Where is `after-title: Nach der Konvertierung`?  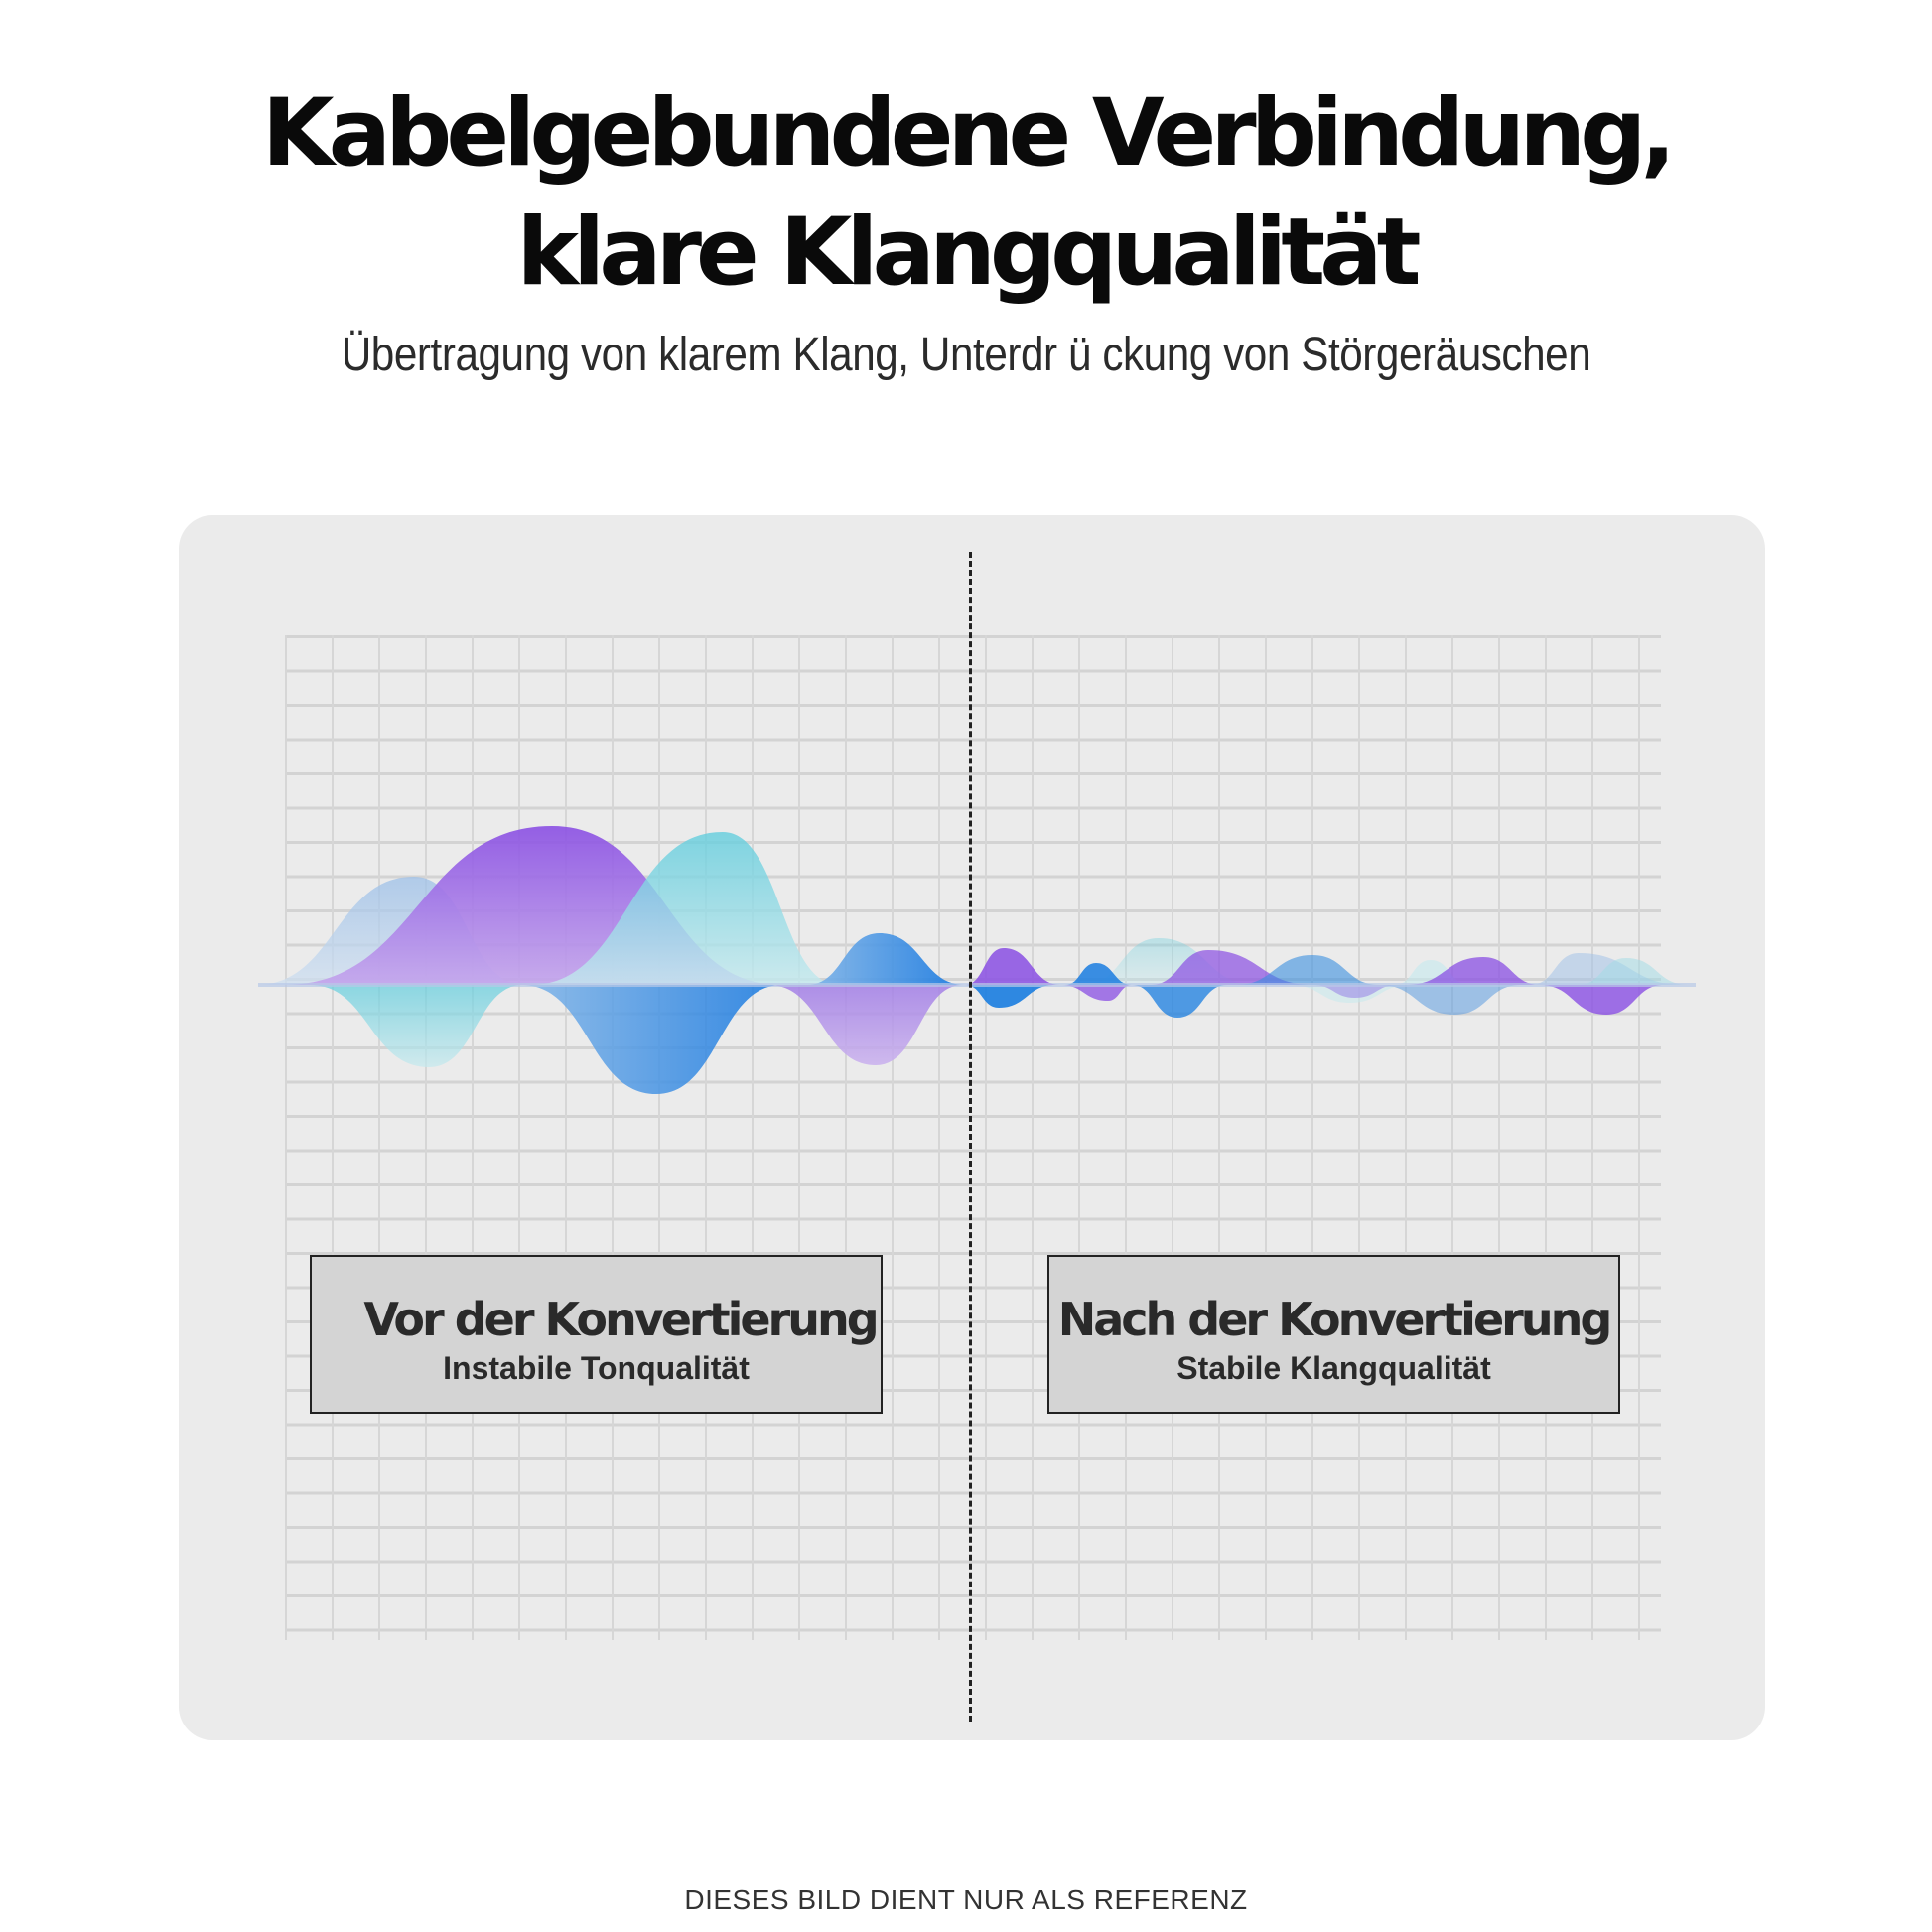
after-title: Nach der Konvertierung is located at coordinates (1335, 1319).